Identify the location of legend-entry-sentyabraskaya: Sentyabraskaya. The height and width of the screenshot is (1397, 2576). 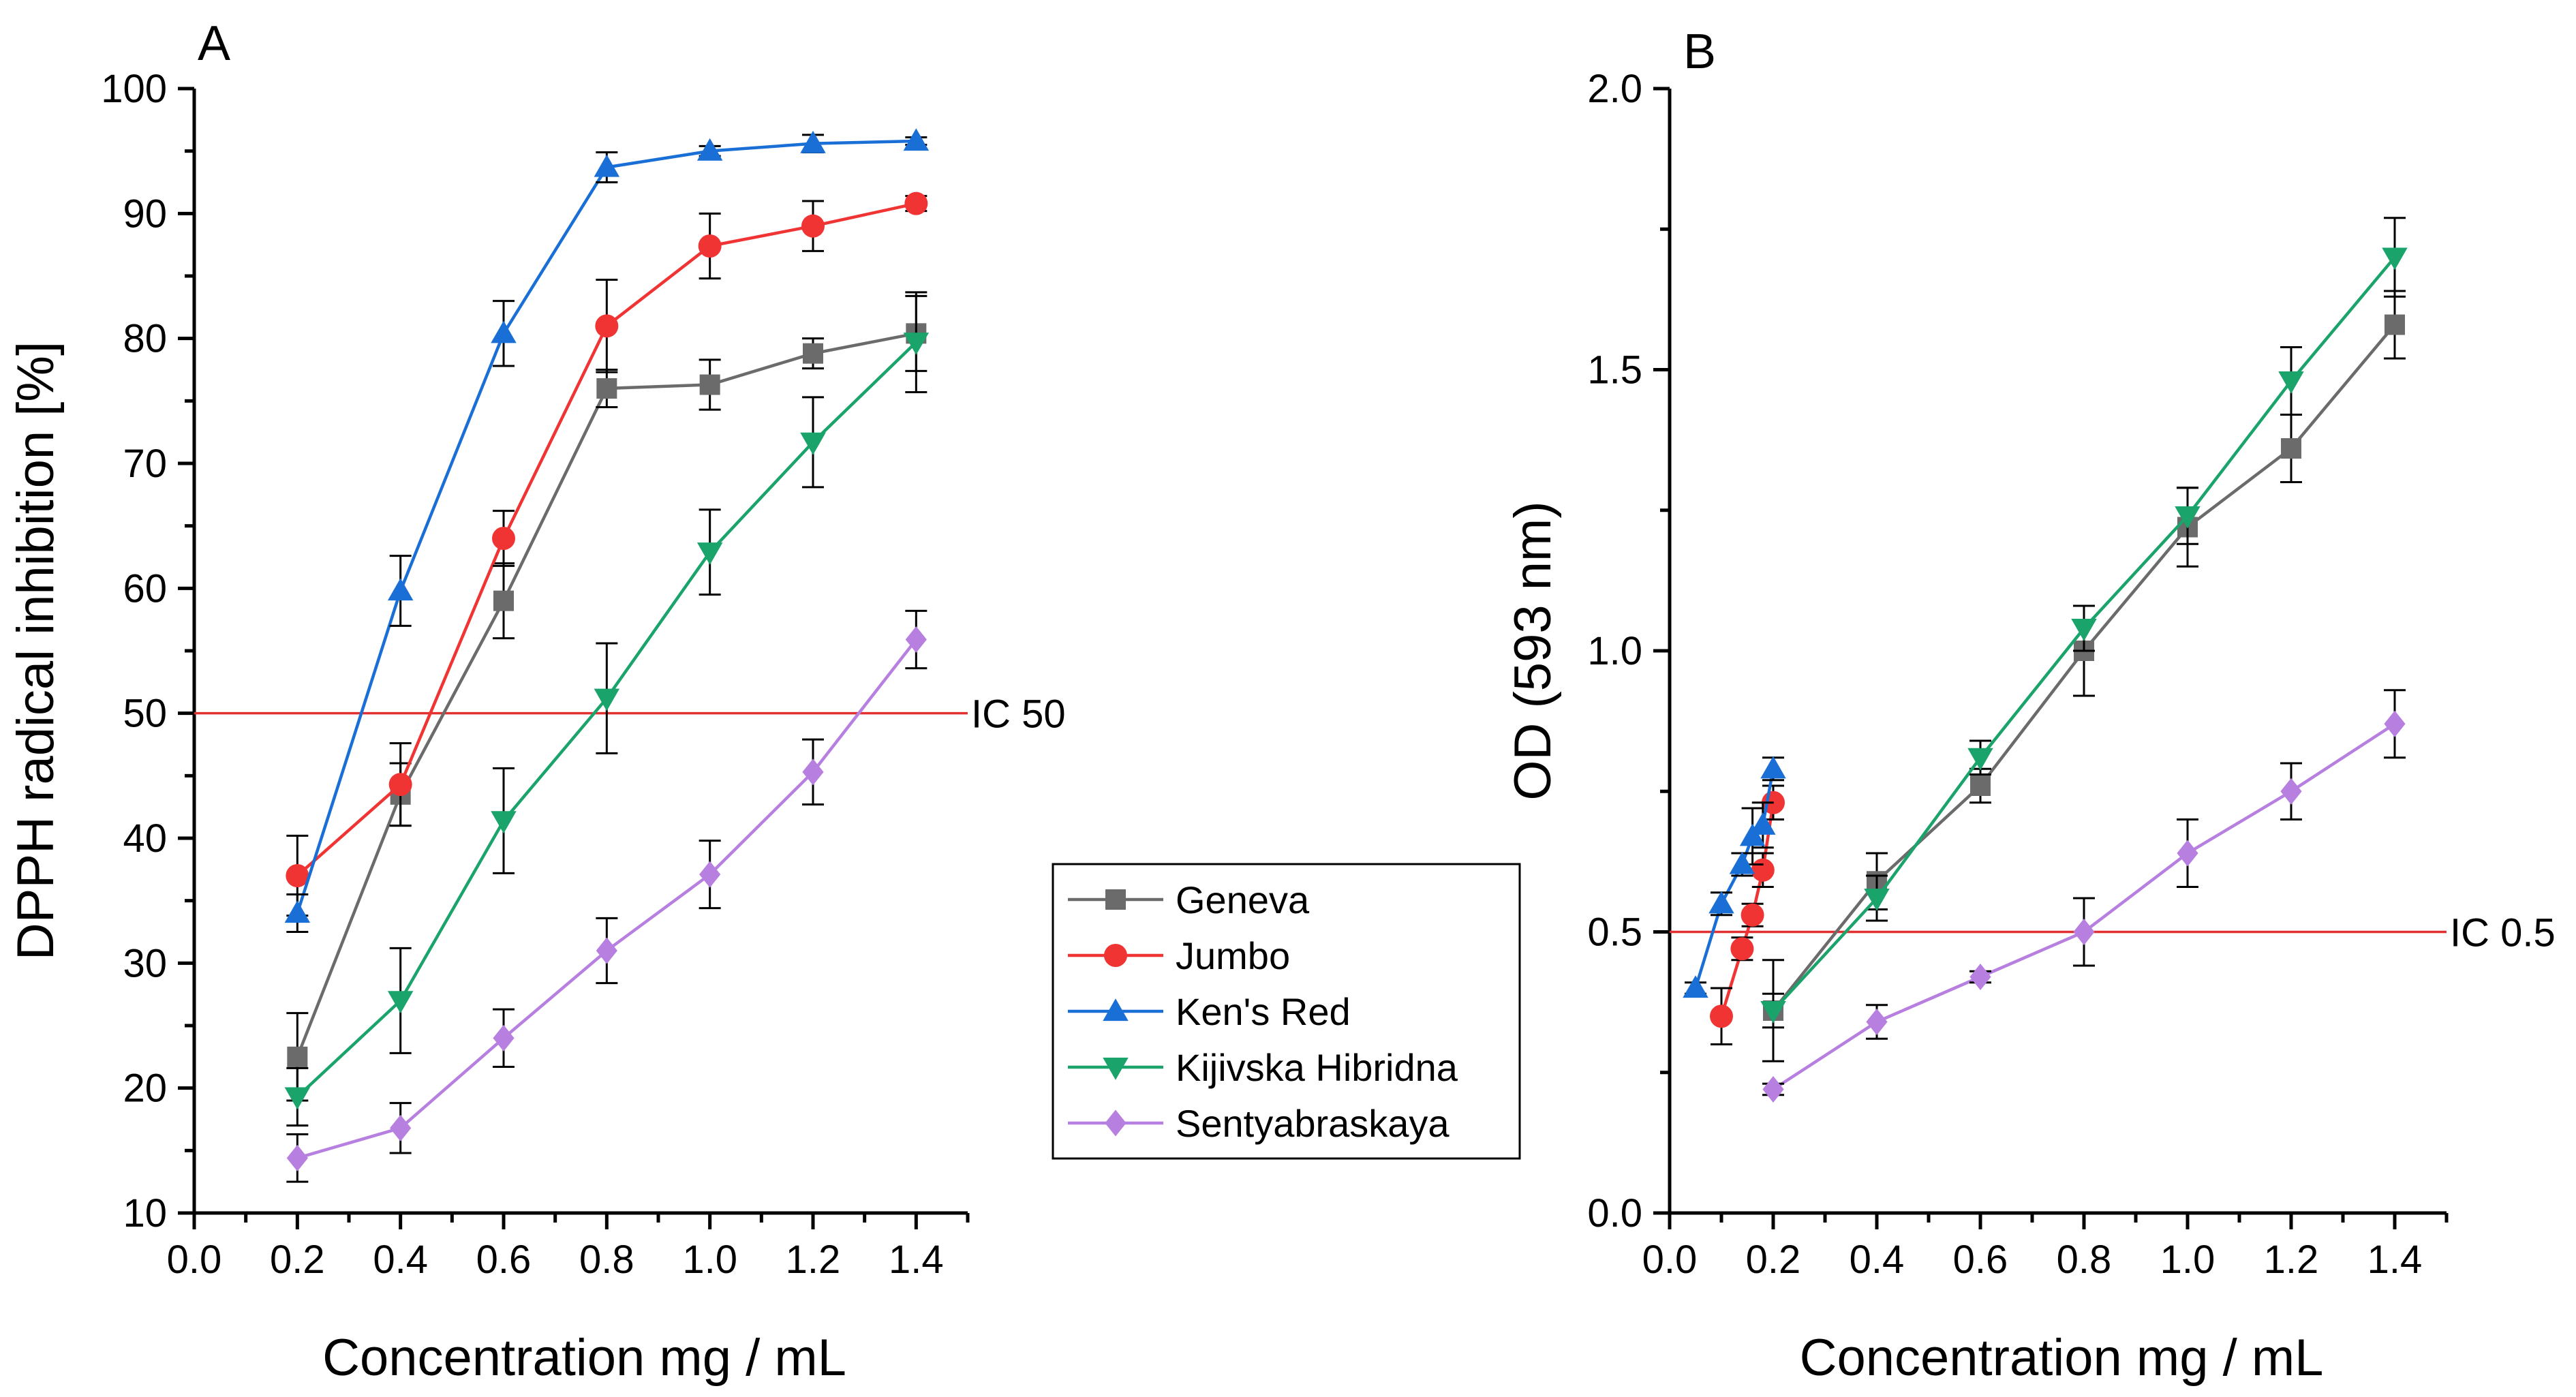
(1259, 1123).